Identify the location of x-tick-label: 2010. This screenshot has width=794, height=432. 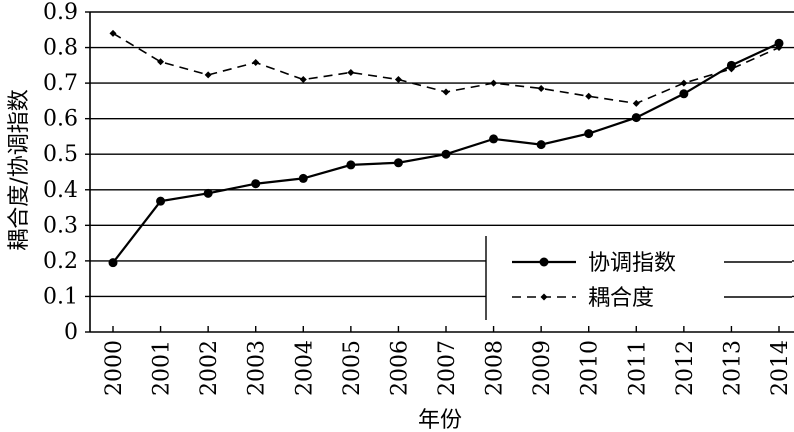
(590, 368).